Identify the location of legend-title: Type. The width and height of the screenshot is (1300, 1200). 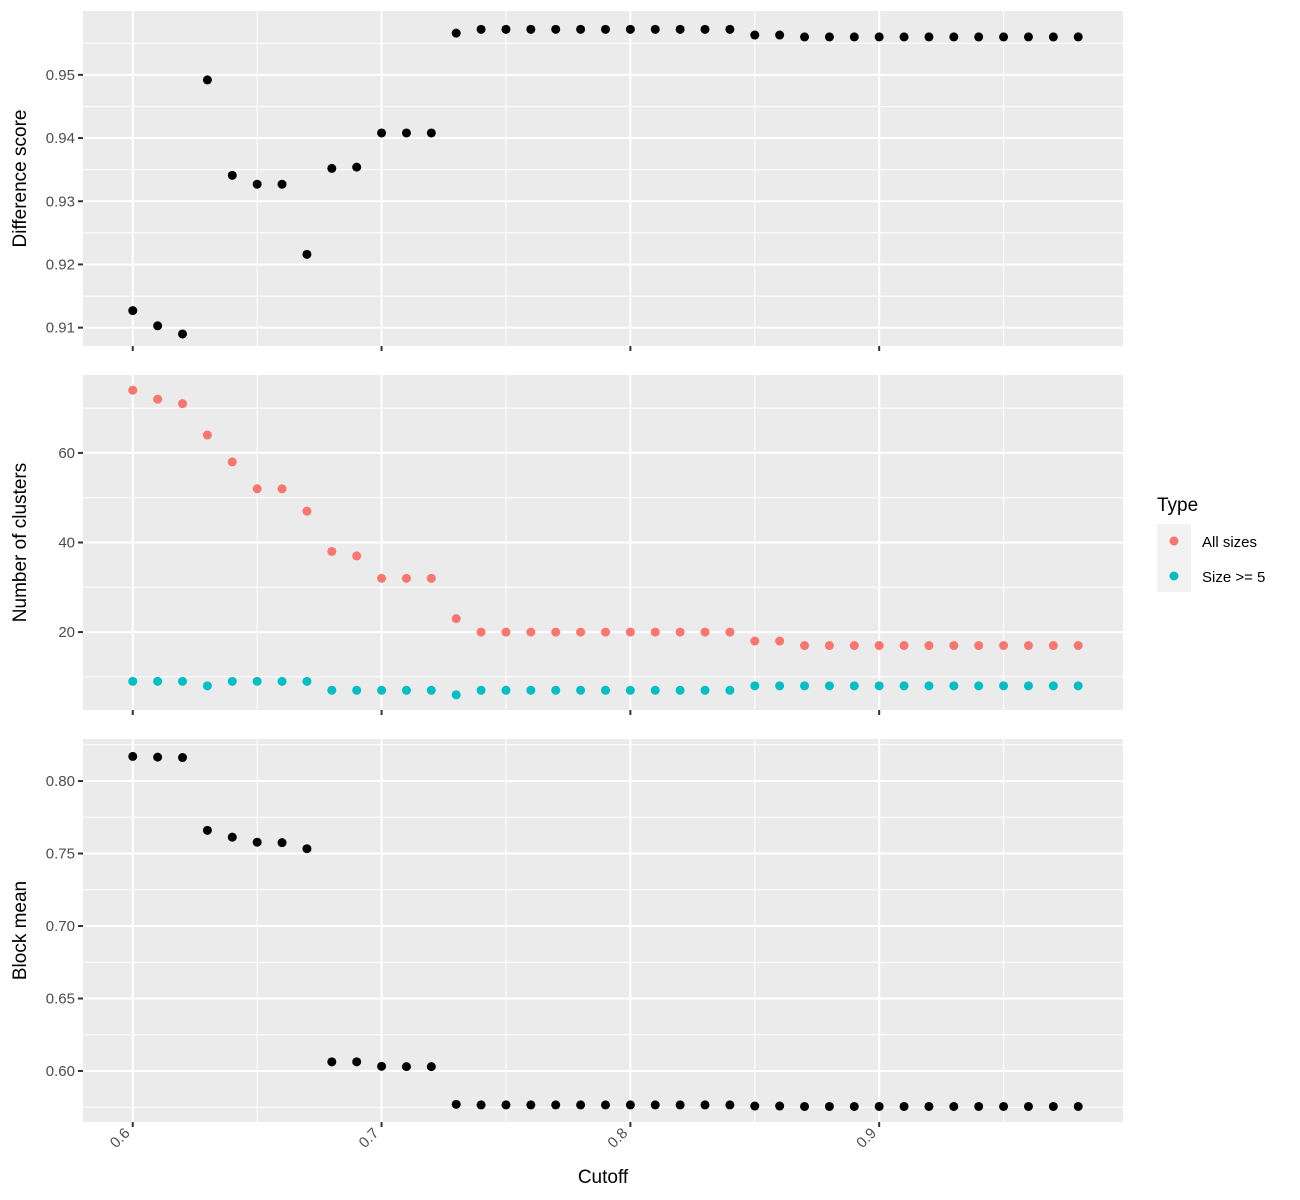
(1177, 505).